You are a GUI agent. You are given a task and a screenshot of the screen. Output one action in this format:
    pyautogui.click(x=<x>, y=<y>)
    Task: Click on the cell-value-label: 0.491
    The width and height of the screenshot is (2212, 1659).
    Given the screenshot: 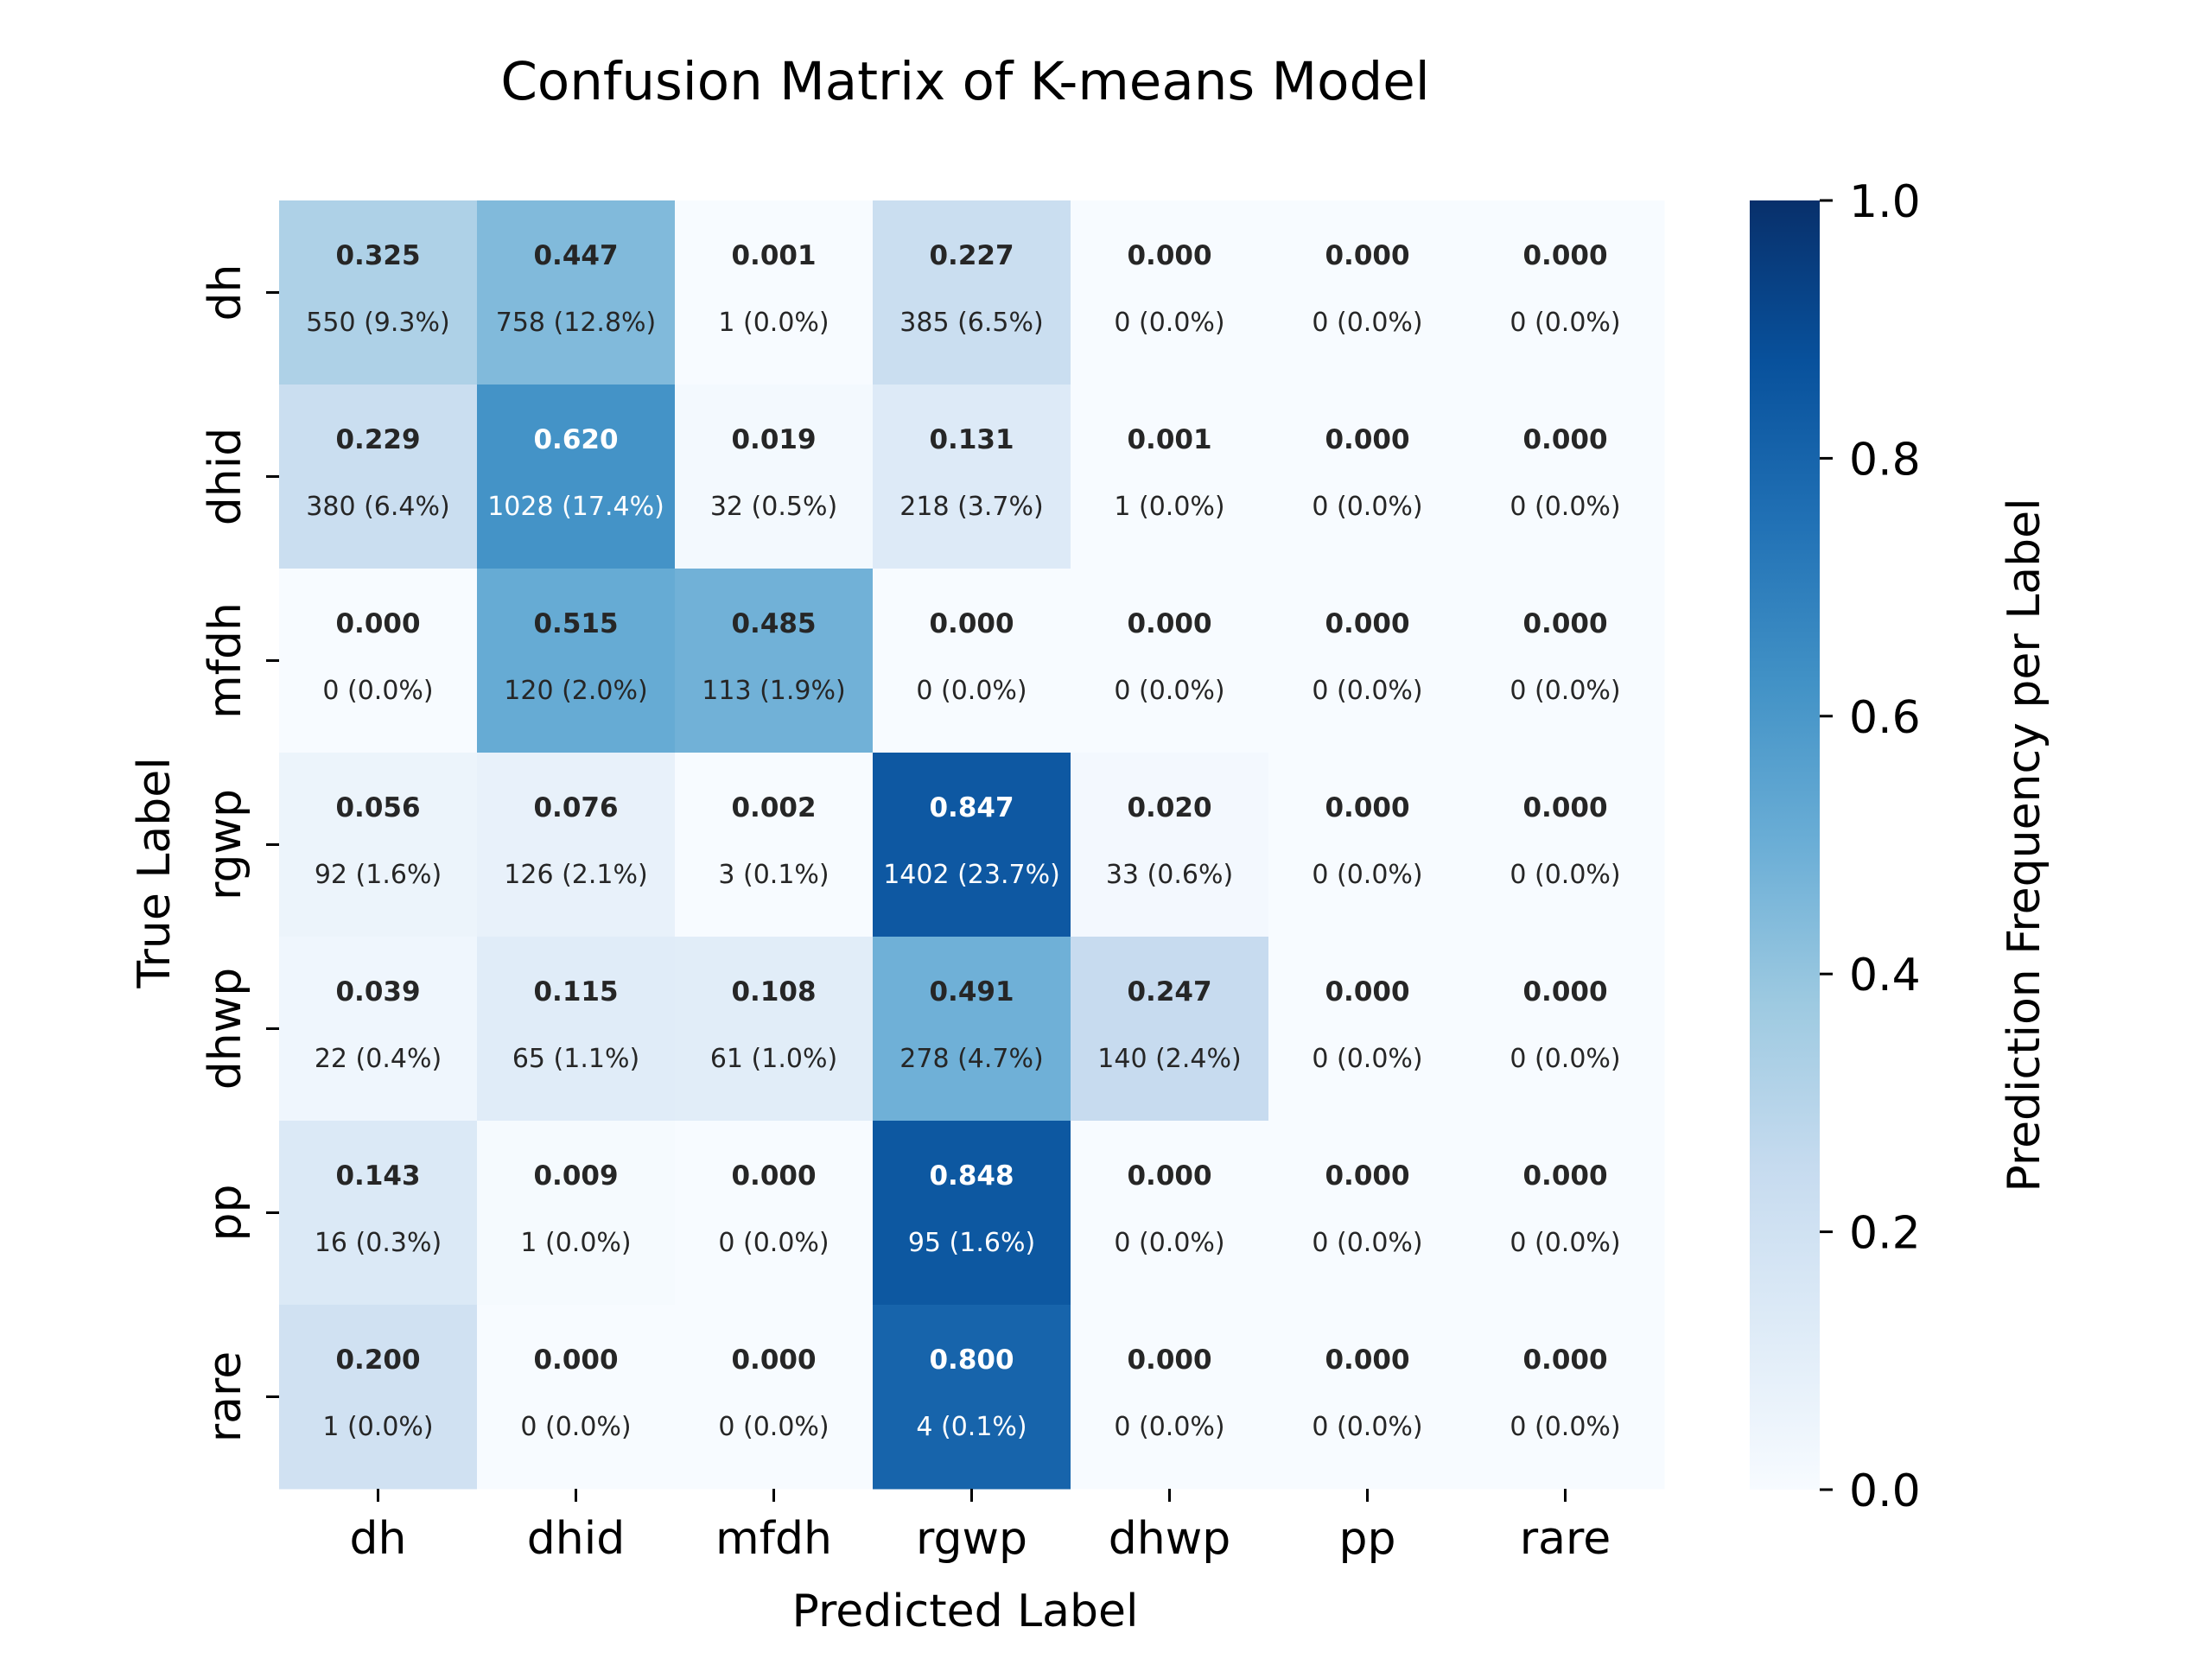 What is the action you would take?
    pyautogui.click(x=971, y=991)
    